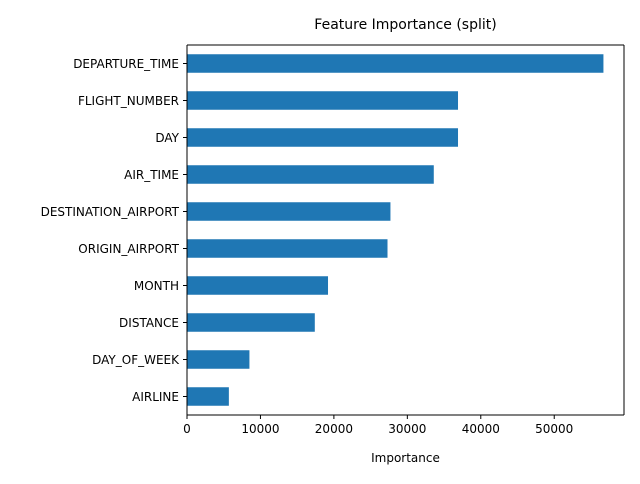 The image size is (640, 484). What do you see at coordinates (251, 322) in the screenshot?
I see `bar-distance` at bounding box center [251, 322].